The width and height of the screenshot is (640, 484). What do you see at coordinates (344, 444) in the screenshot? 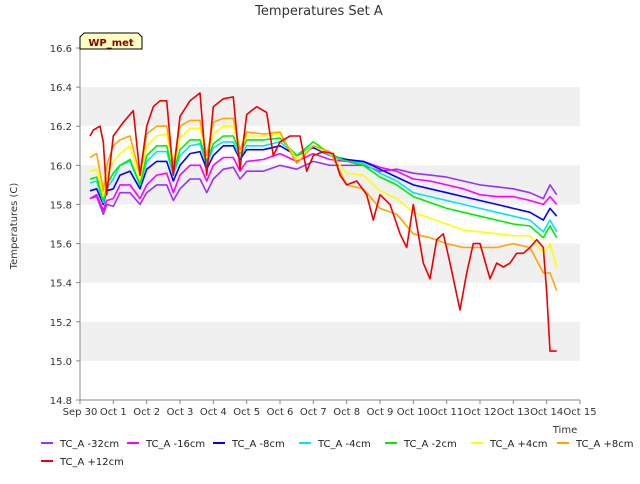
I see `legend-label: TC_A -4cm` at bounding box center [344, 444].